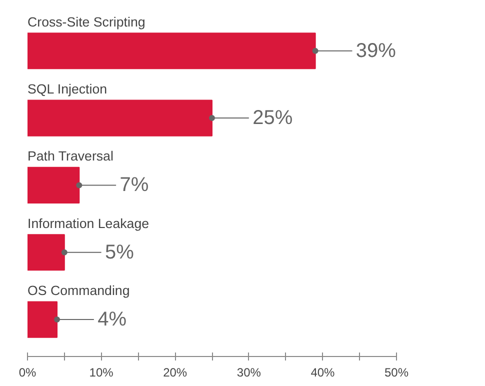 The image size is (485, 386). What do you see at coordinates (272, 118) in the screenshot?
I see `data-label: 25%` at bounding box center [272, 118].